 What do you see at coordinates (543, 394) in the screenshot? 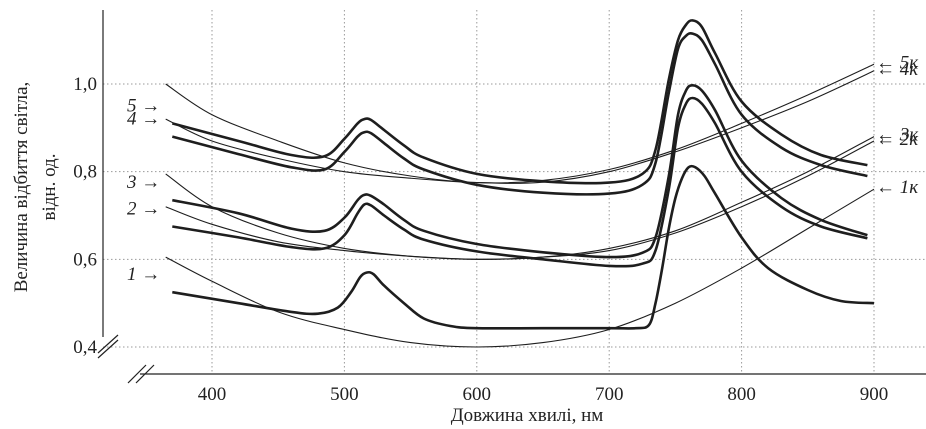
I see `x-tick-labels: 400 500 600 700 800 900` at bounding box center [543, 394].